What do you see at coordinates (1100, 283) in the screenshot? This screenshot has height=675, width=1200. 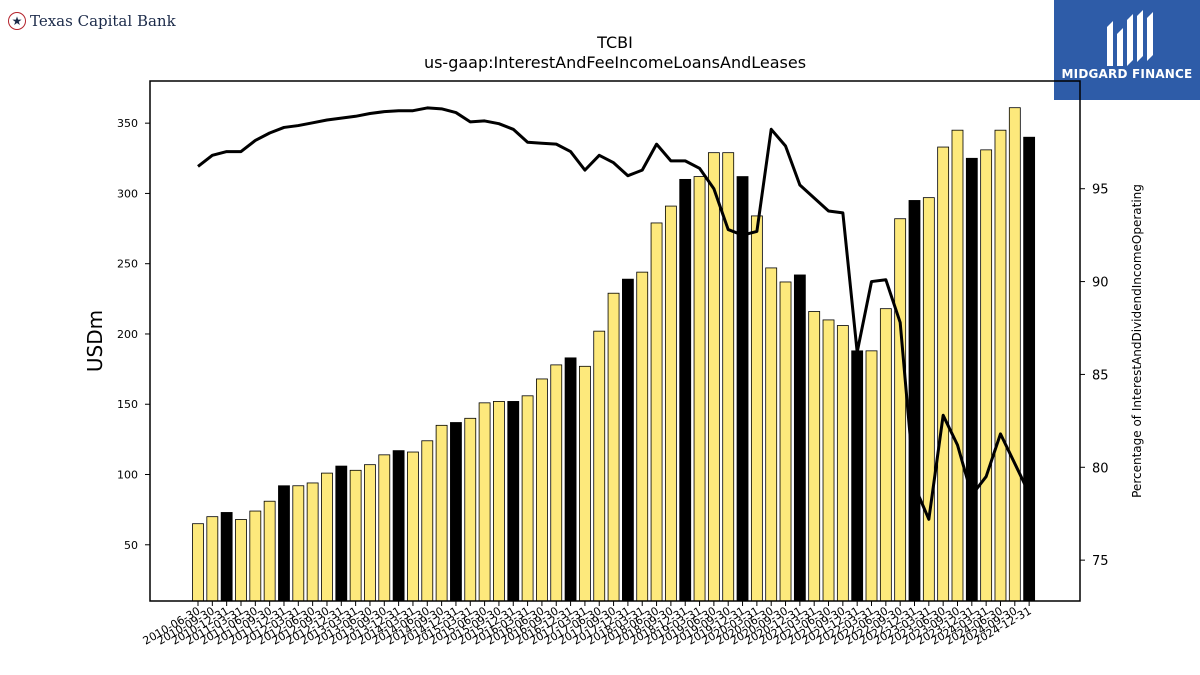 I see `y2-tick-label: 90` at bounding box center [1100, 283].